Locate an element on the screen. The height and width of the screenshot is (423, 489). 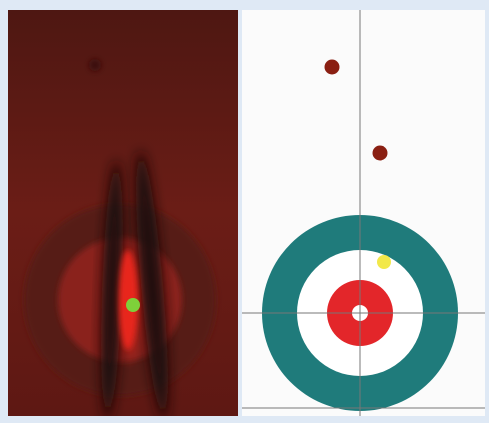
hot-core is located at coordinates (128, 300).